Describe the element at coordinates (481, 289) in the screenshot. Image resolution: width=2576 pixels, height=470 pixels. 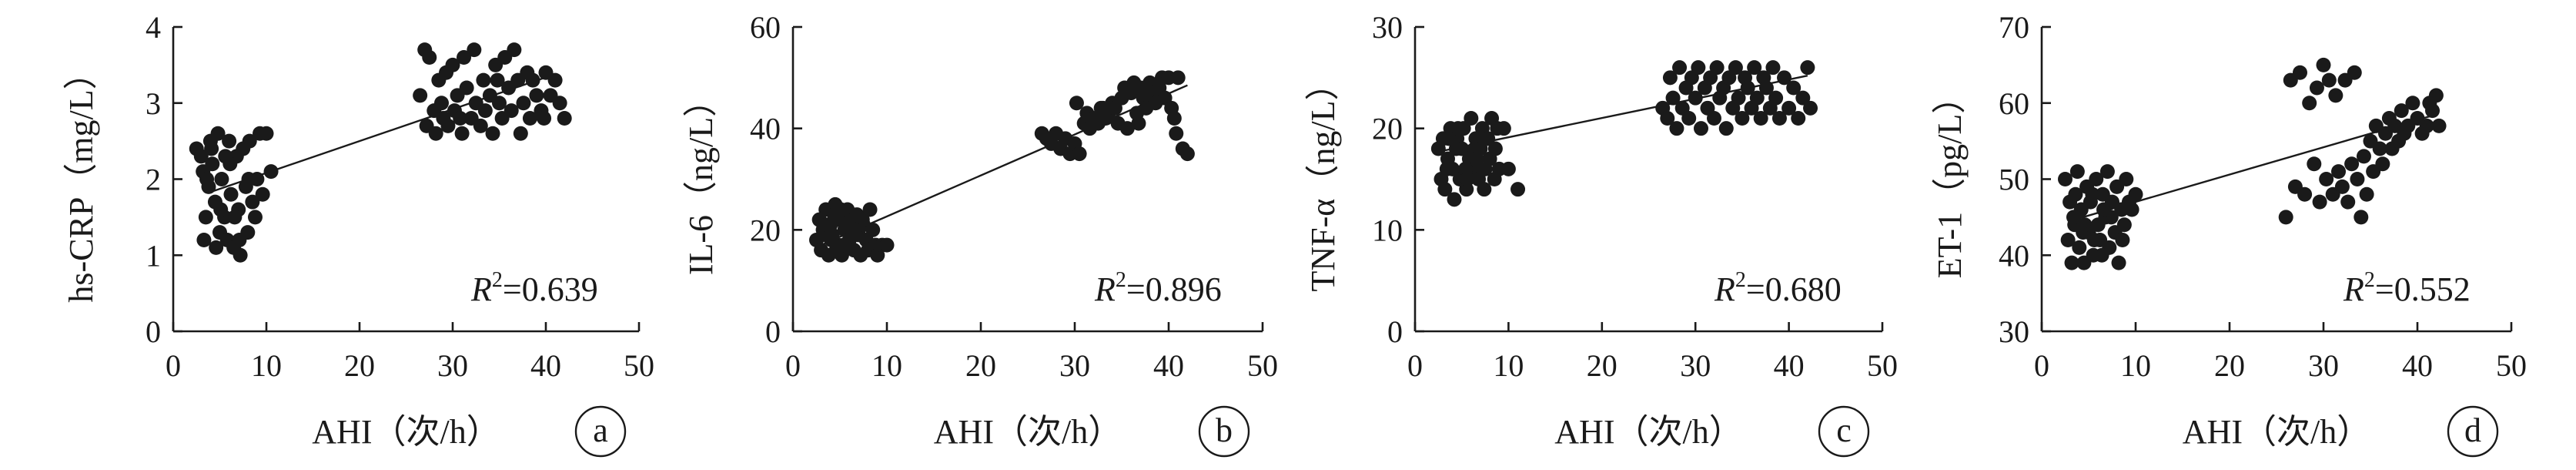
I see `r-symbol: R` at that location.